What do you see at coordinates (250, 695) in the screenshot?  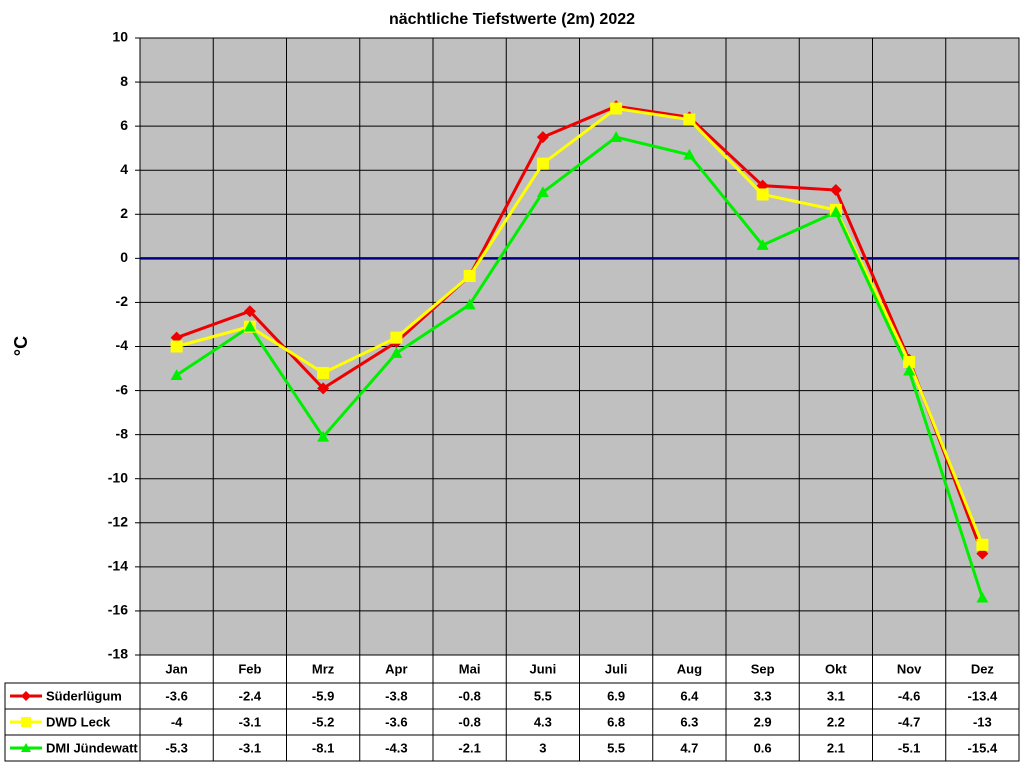 I see `table-value: -2.4` at bounding box center [250, 695].